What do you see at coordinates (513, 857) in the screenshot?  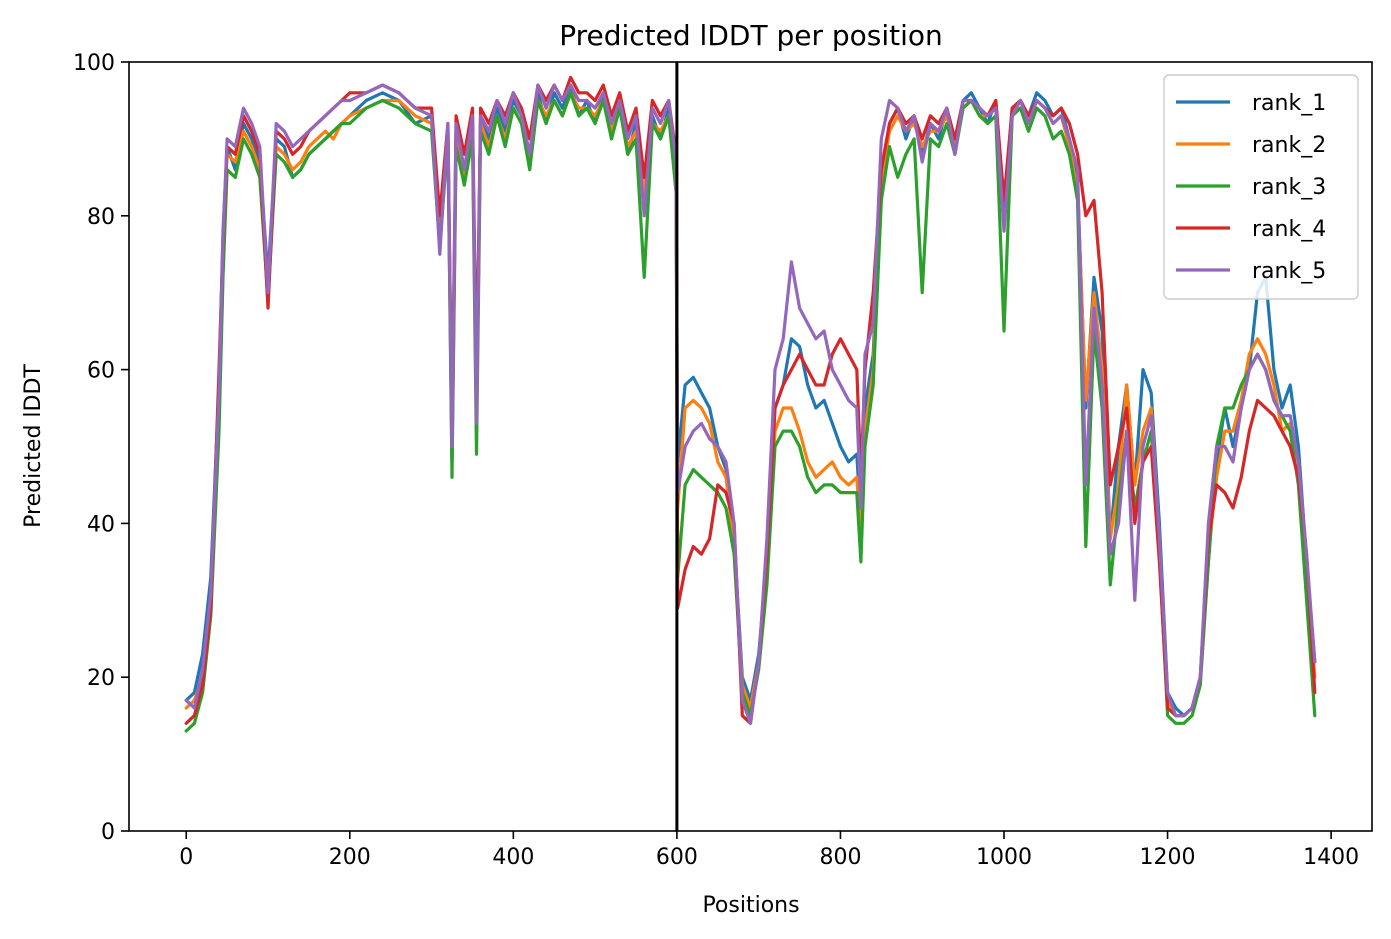 I see `x-tick-label: 400` at bounding box center [513, 857].